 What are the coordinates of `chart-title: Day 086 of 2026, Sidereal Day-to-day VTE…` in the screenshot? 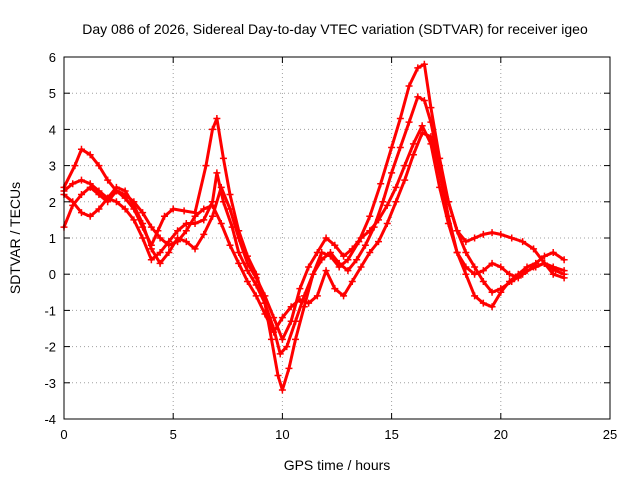 It's located at (335, 29).